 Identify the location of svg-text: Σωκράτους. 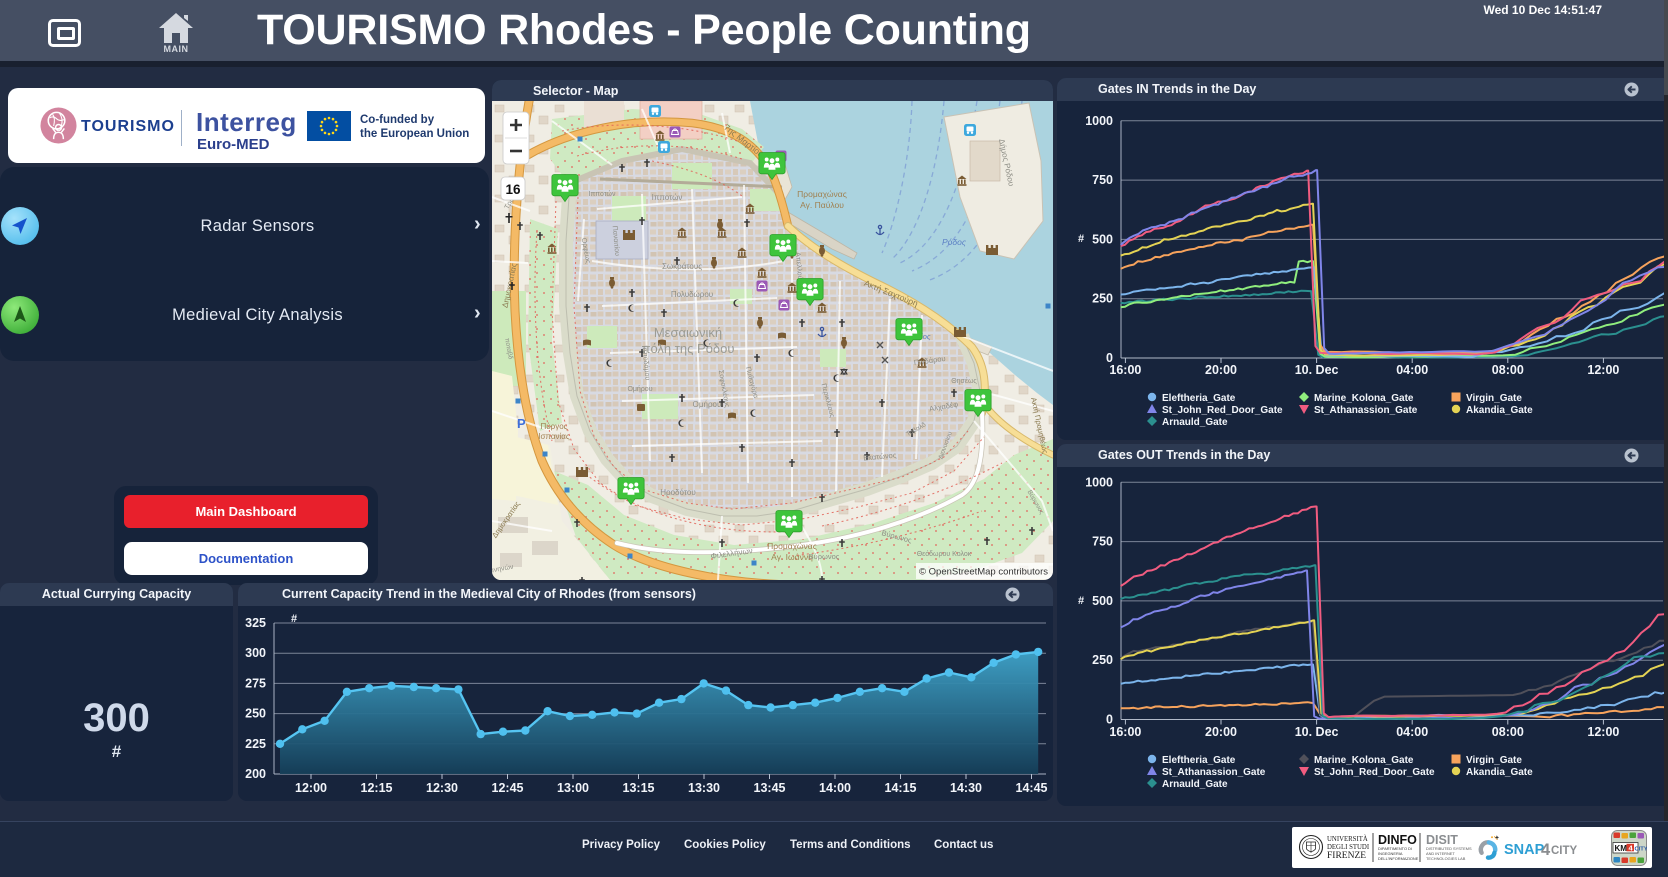
(682, 266).